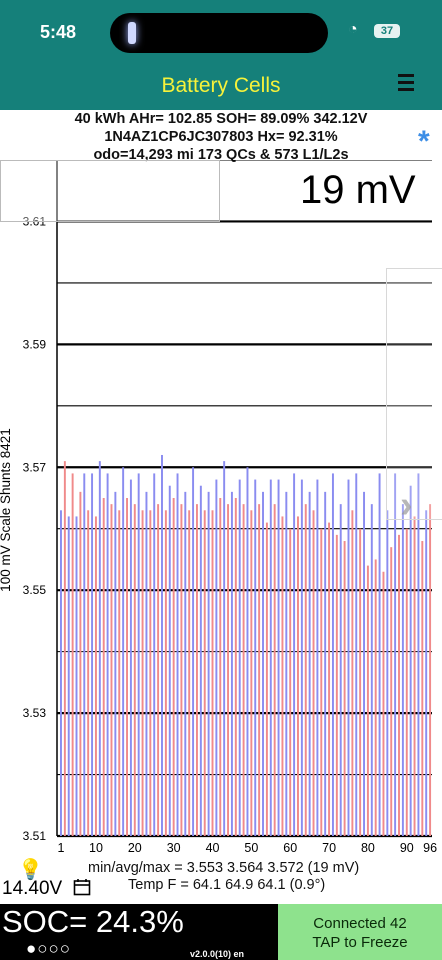 This screenshot has height=960, width=442. Describe the element at coordinates (35, 344) in the screenshot. I see `y-tick-label: 3.59` at that location.